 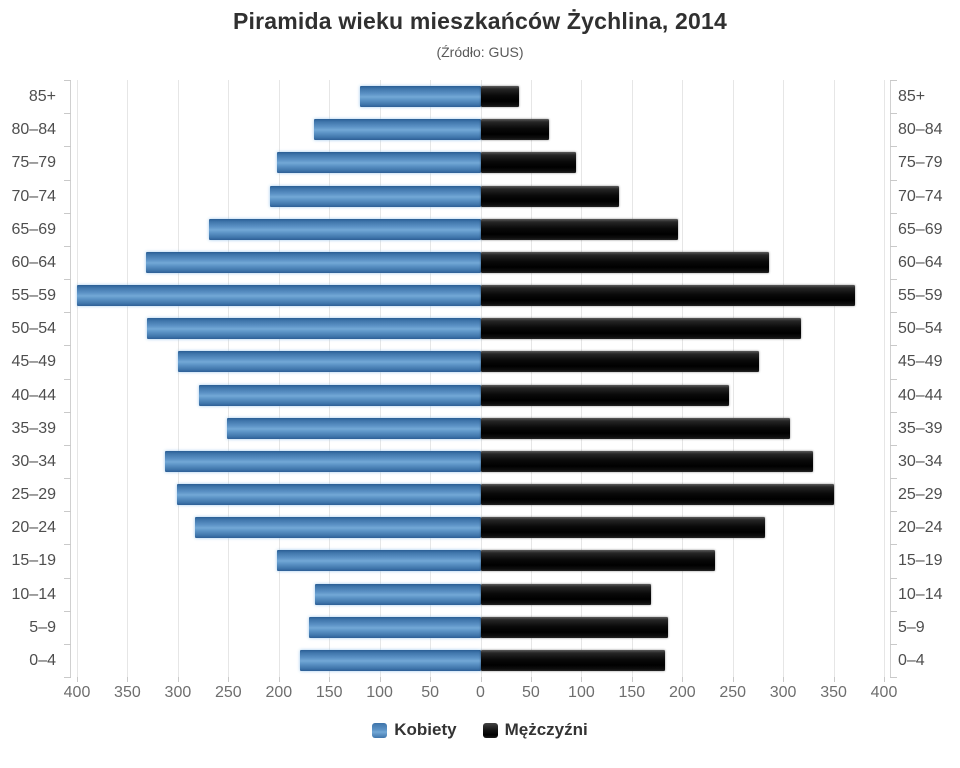 What do you see at coordinates (34, 262) in the screenshot?
I see `category-label-left: 60–64` at bounding box center [34, 262].